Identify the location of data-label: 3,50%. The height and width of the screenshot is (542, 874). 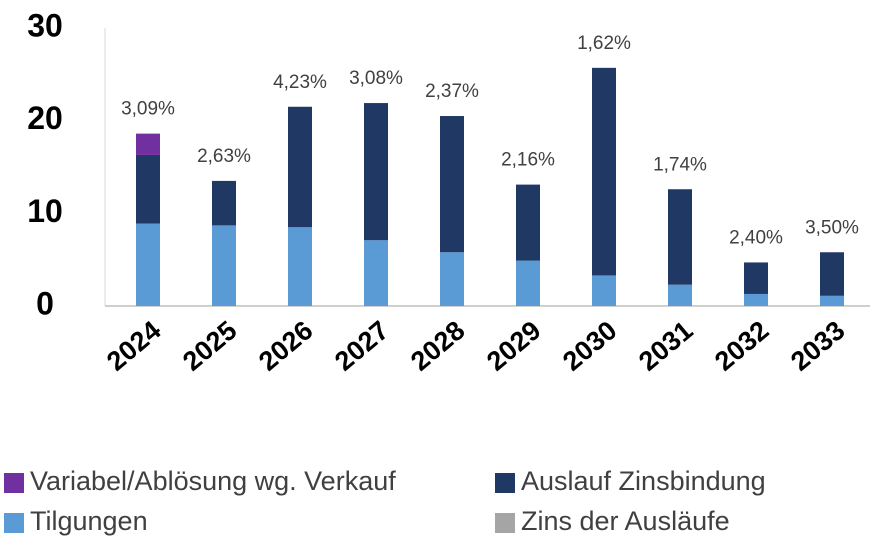
(832, 227).